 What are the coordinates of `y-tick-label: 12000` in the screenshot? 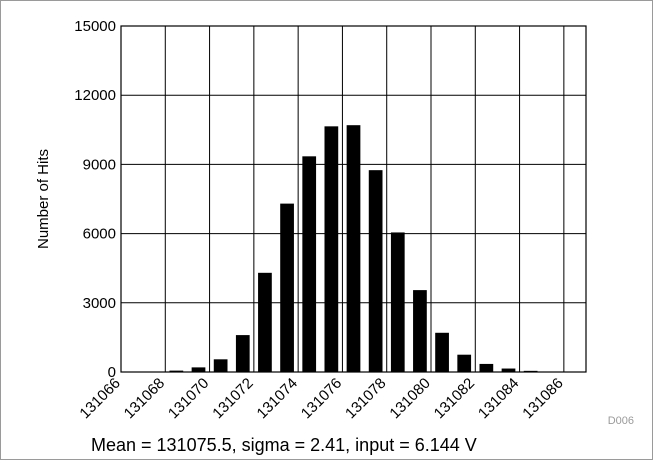 It's located at (95, 95).